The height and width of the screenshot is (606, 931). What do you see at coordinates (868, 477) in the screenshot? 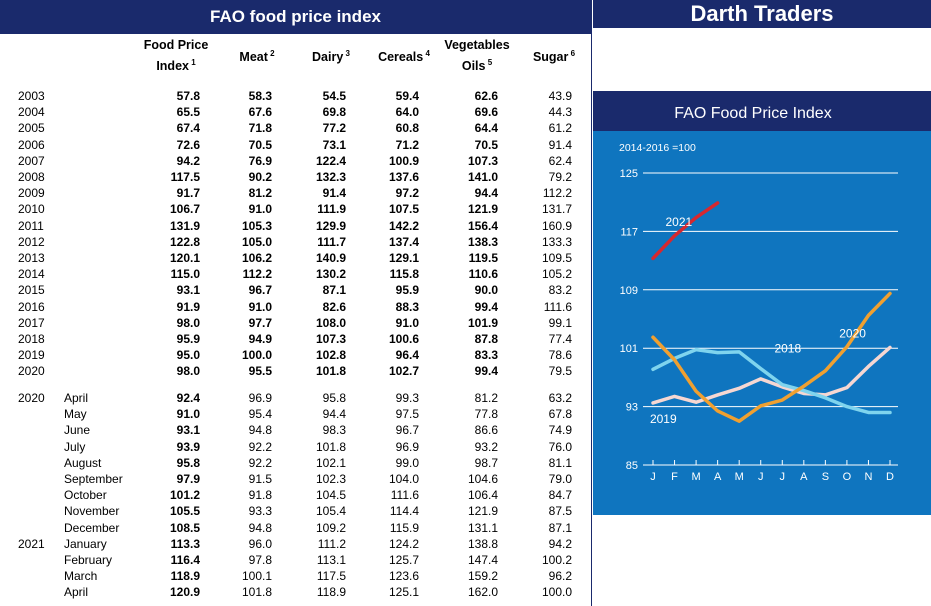
I see `x-tick-label: N` at bounding box center [868, 477].